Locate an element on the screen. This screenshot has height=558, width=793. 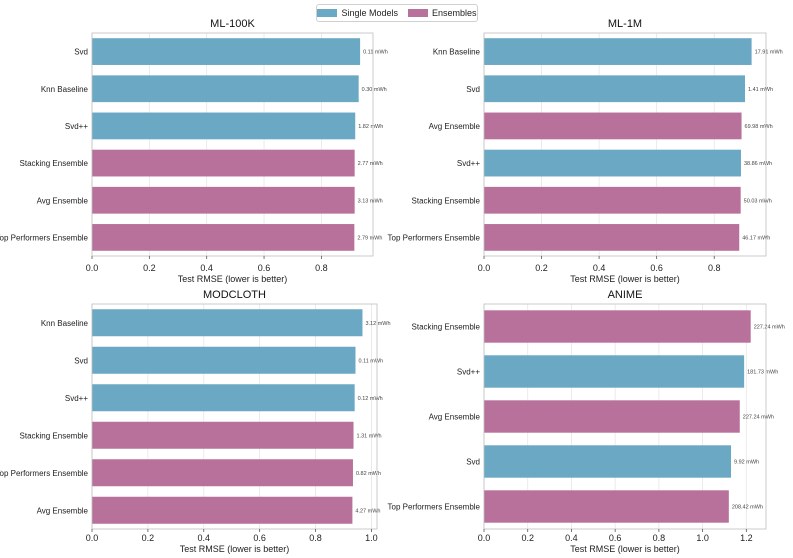
legend-label-single: Single Models is located at coordinates (369, 13).